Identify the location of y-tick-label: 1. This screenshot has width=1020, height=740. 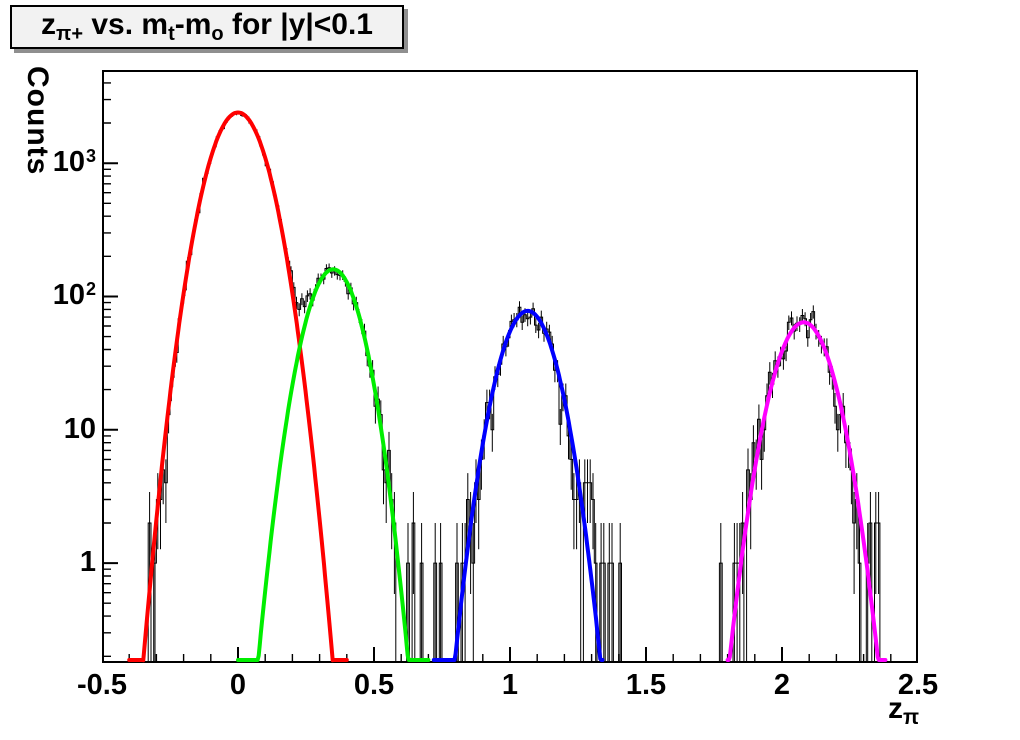
(48, 562).